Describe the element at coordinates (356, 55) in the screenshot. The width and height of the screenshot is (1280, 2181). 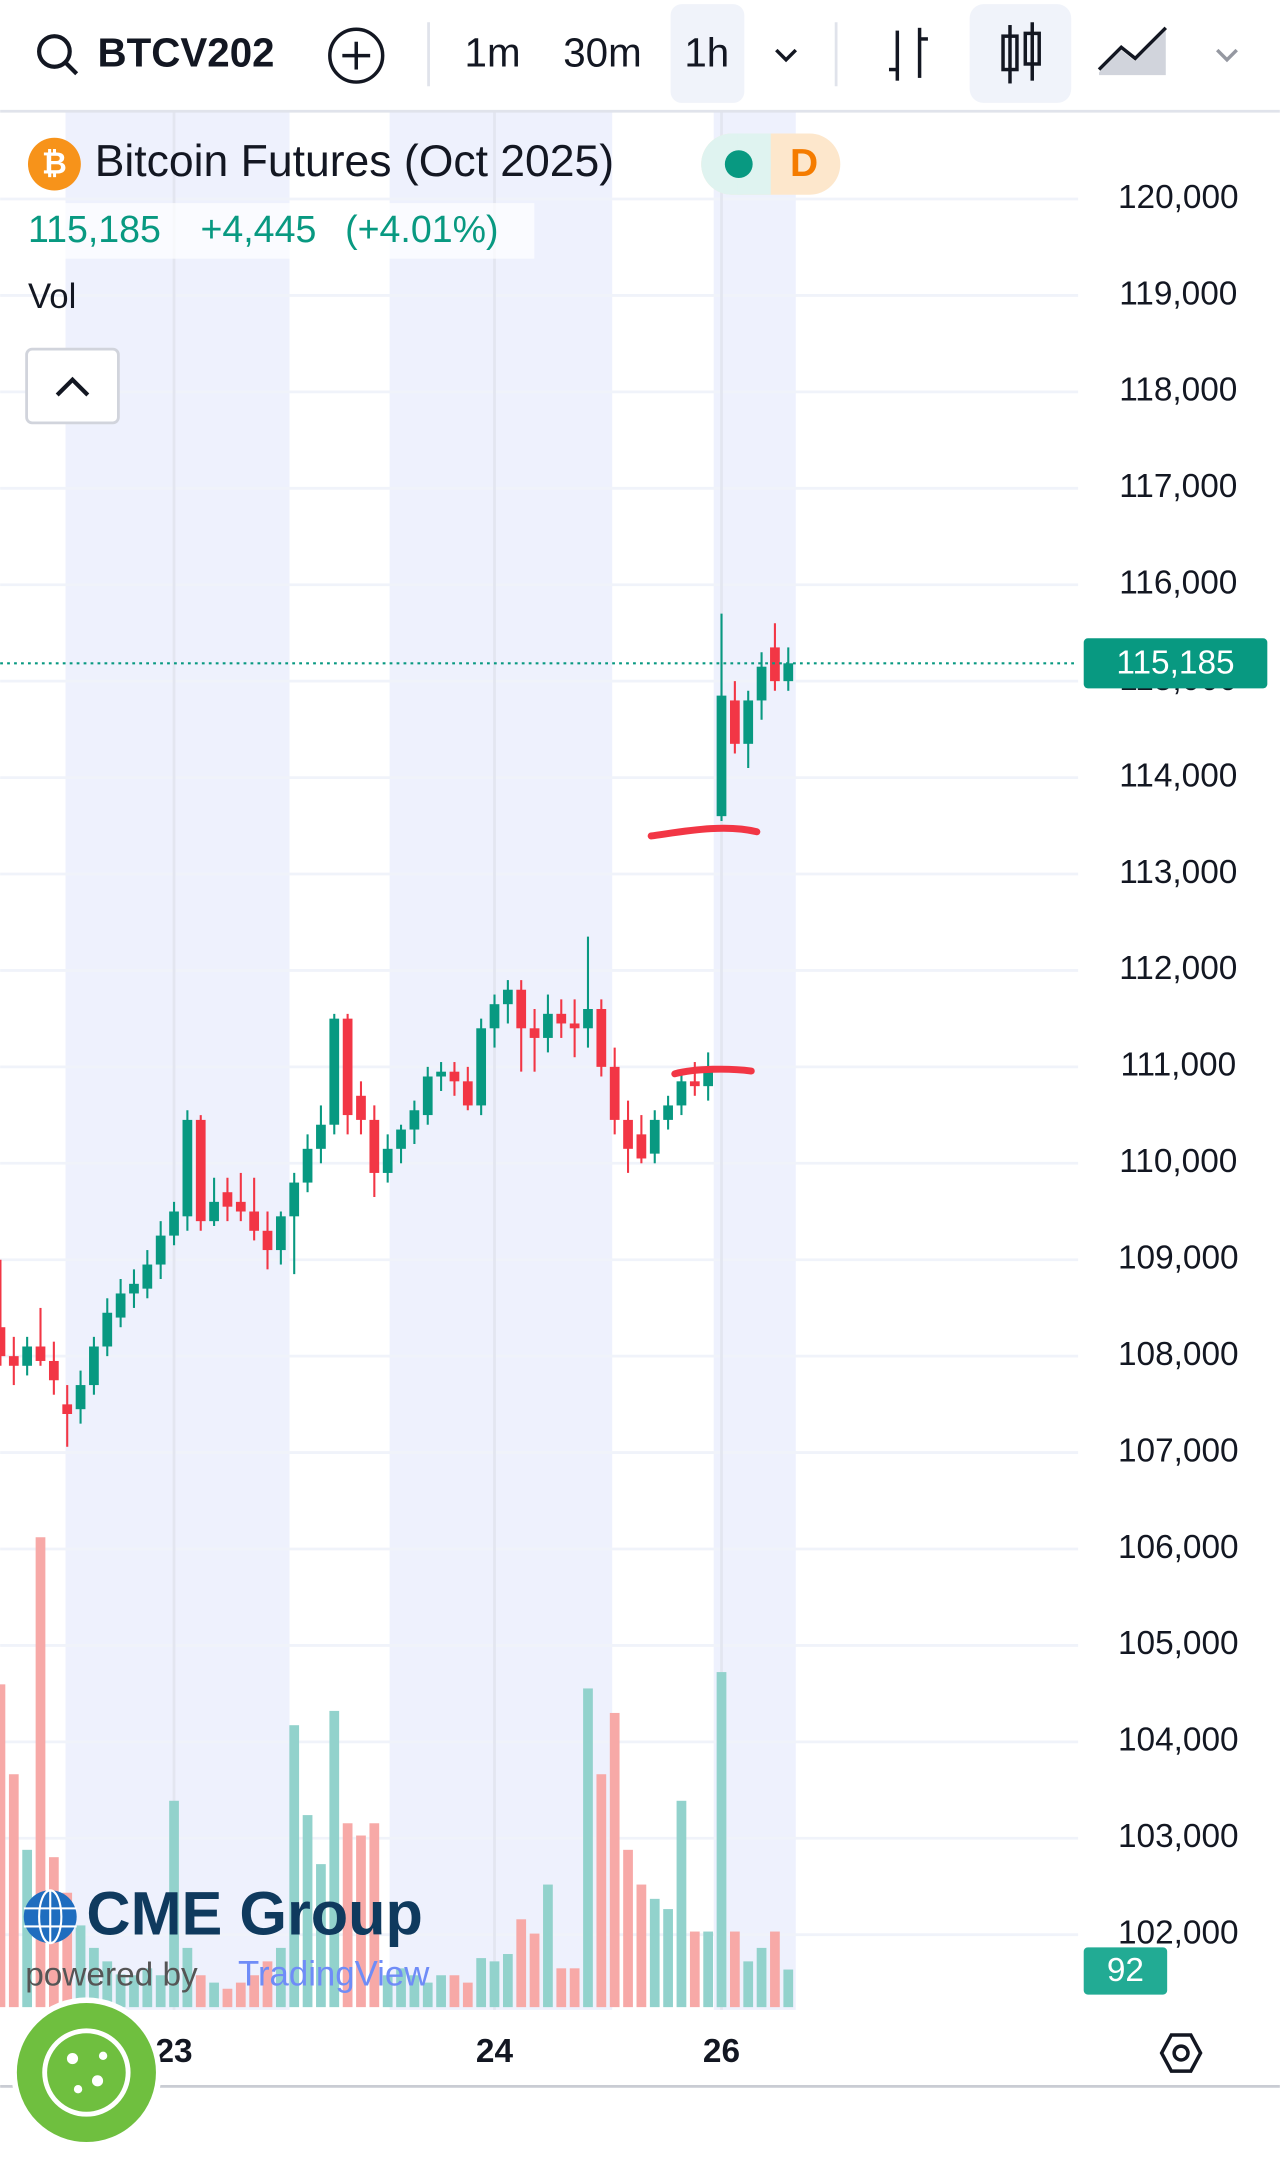
I see `add-symbol-button` at that location.